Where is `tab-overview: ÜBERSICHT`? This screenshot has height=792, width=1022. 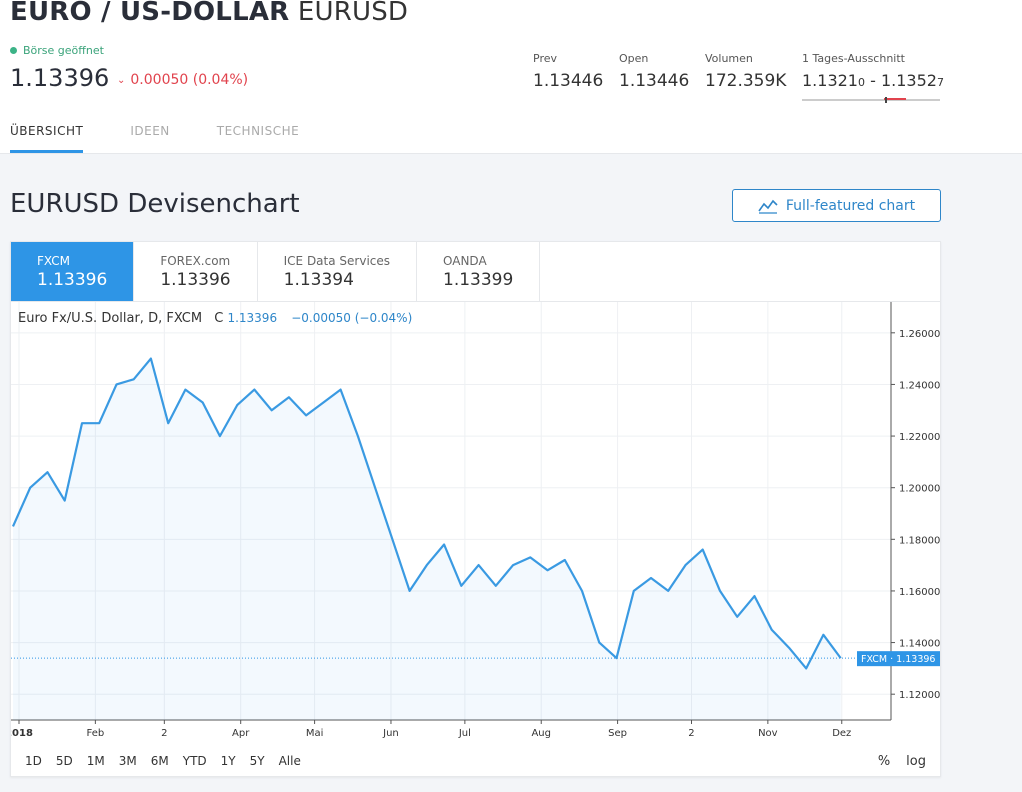 tab-overview: ÜBERSICHT is located at coordinates (47, 138).